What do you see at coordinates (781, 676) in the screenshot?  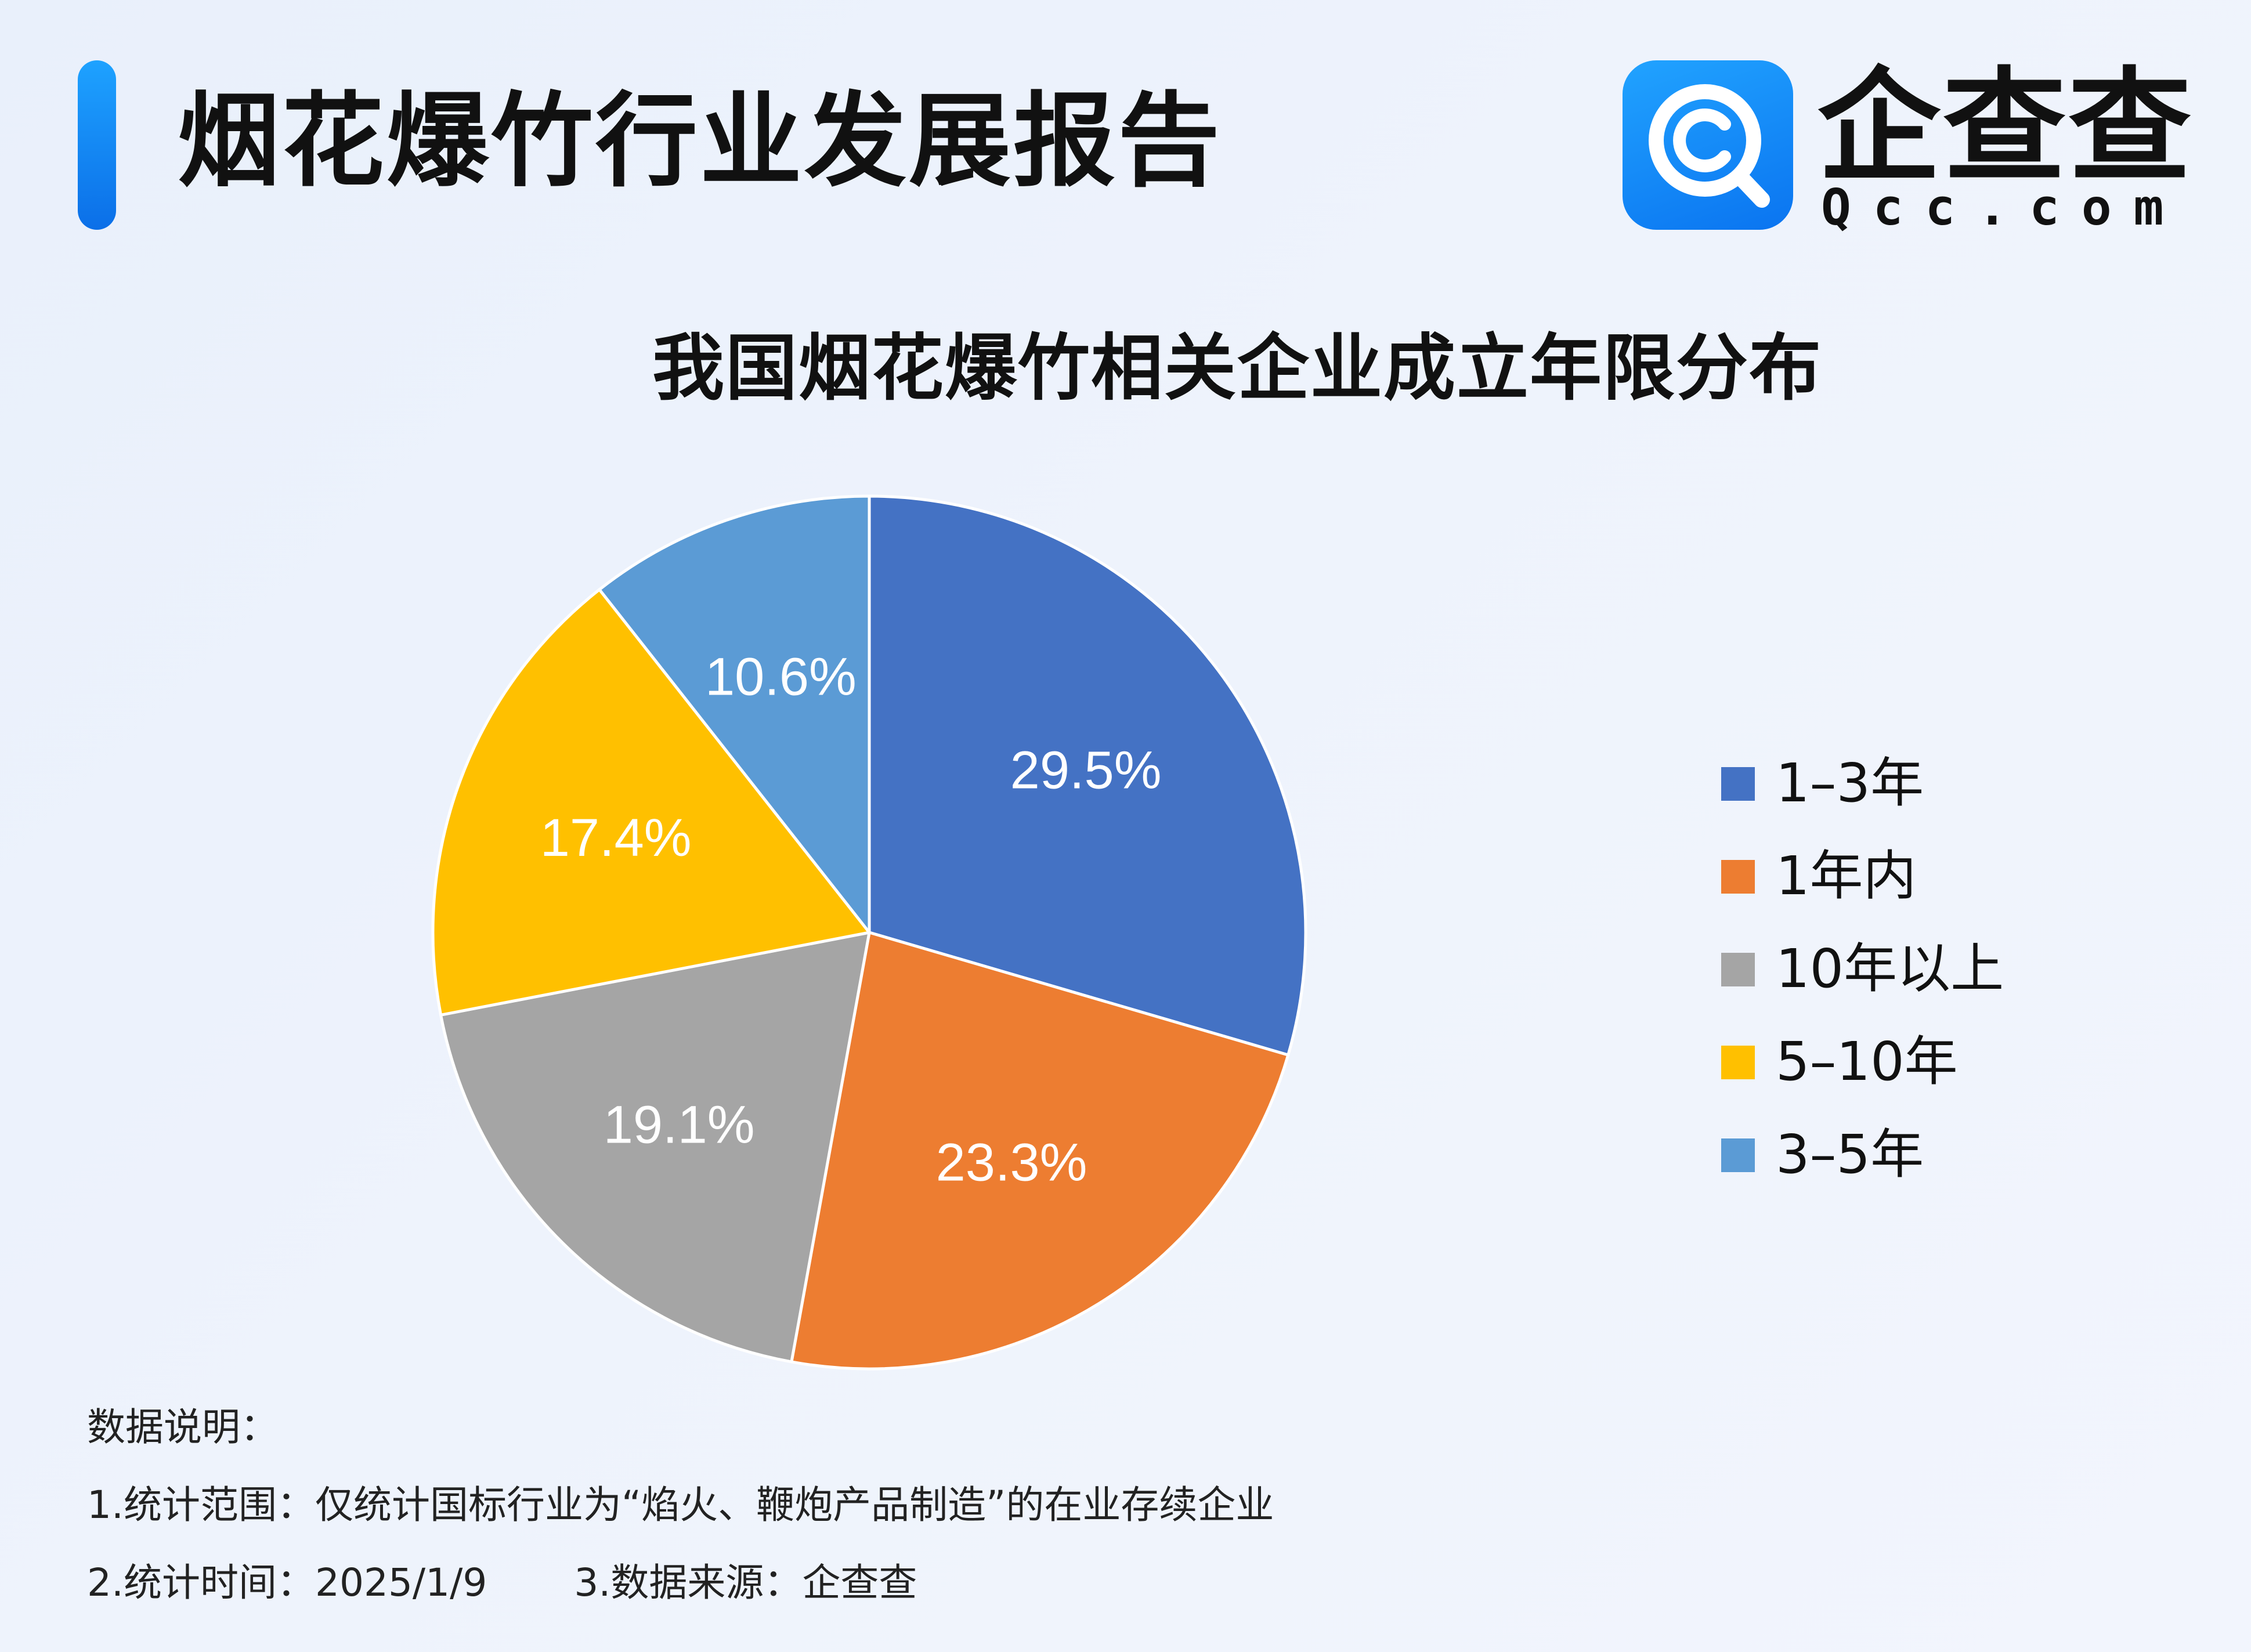 I see `slice-data-label: 10.6%` at bounding box center [781, 676].